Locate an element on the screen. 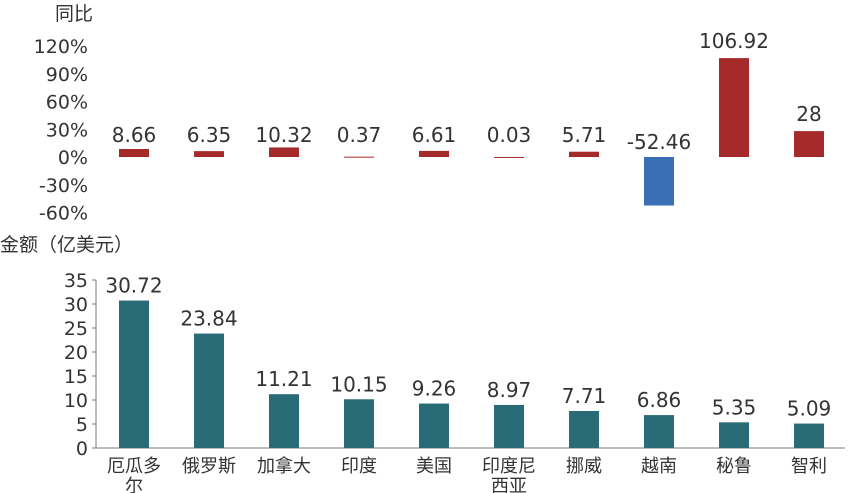 Image resolution: width=848 pixels, height=493 pixels. amount-data-label: 30.72 is located at coordinates (133, 286).